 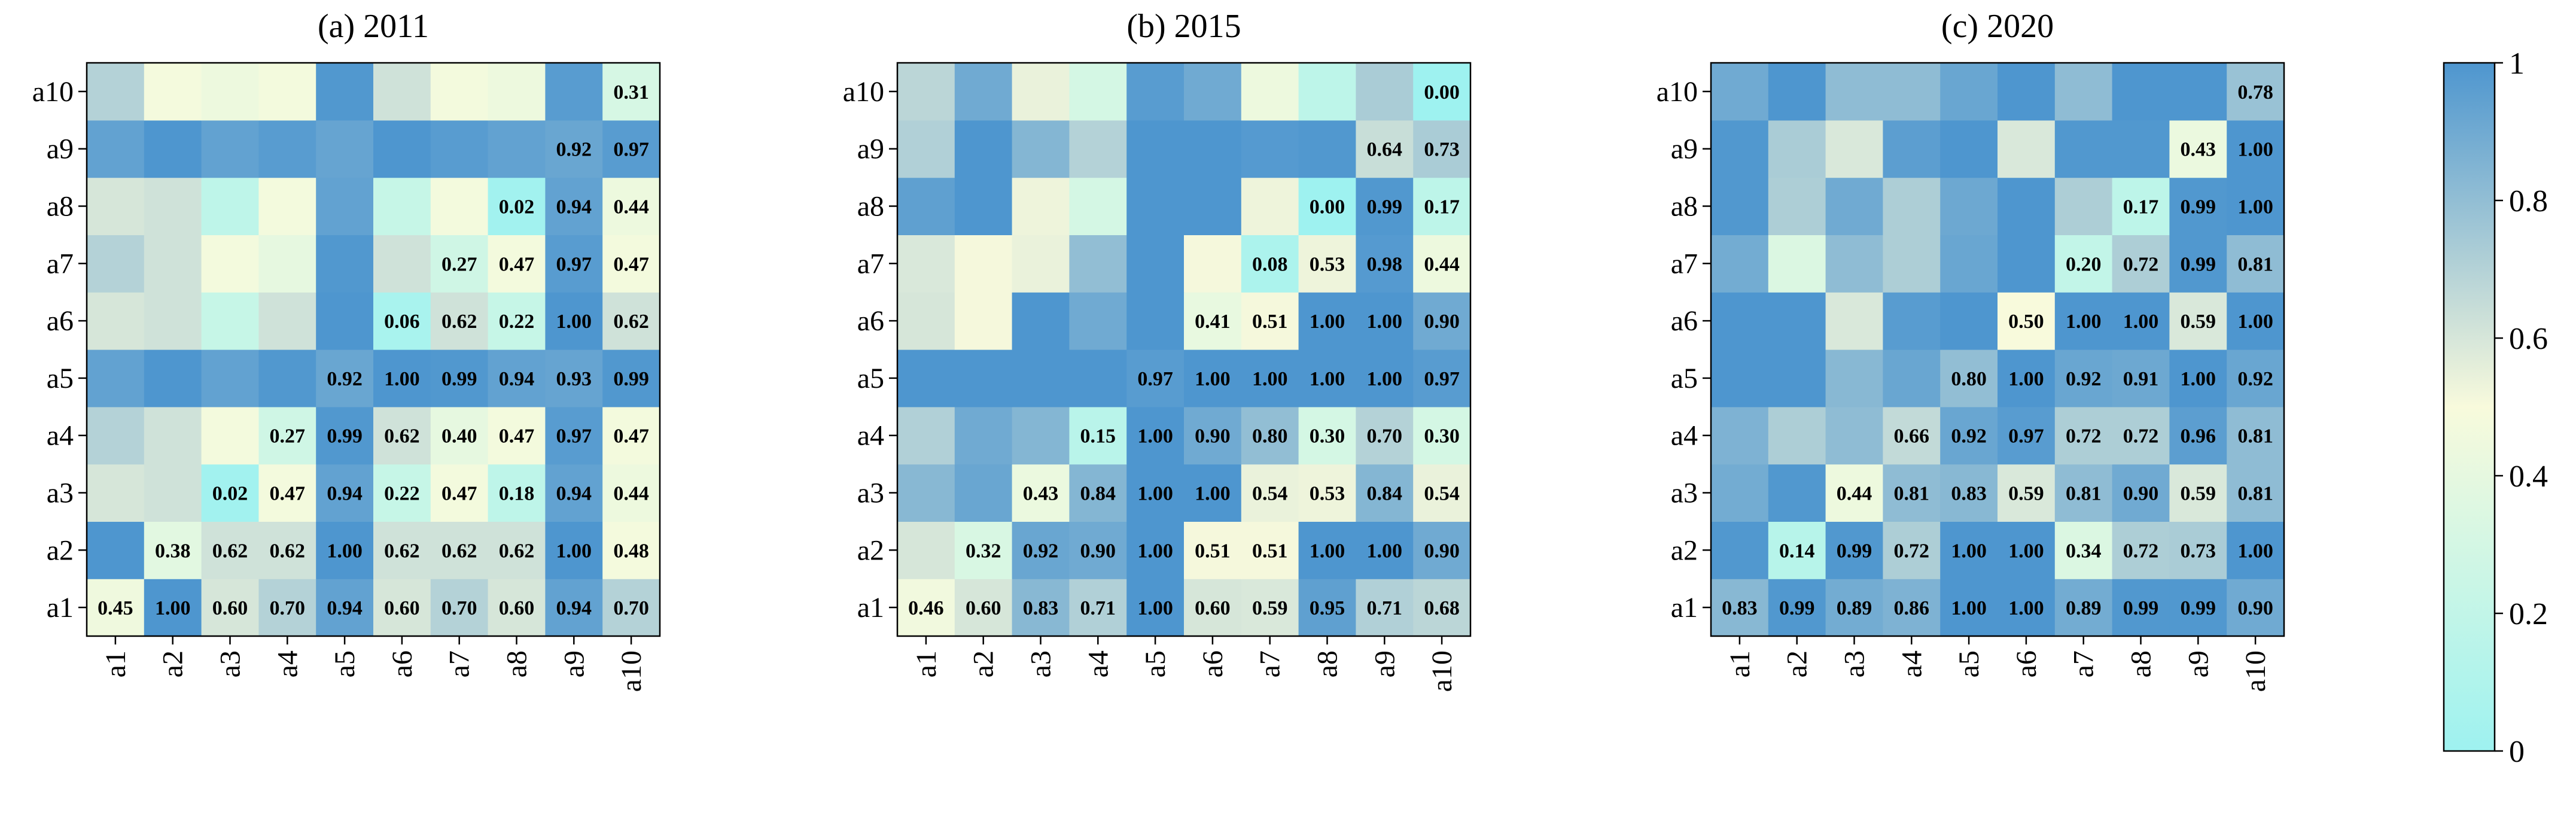 What do you see at coordinates (2517, 64) in the screenshot?
I see `colorbar-tick-label: 1` at bounding box center [2517, 64].